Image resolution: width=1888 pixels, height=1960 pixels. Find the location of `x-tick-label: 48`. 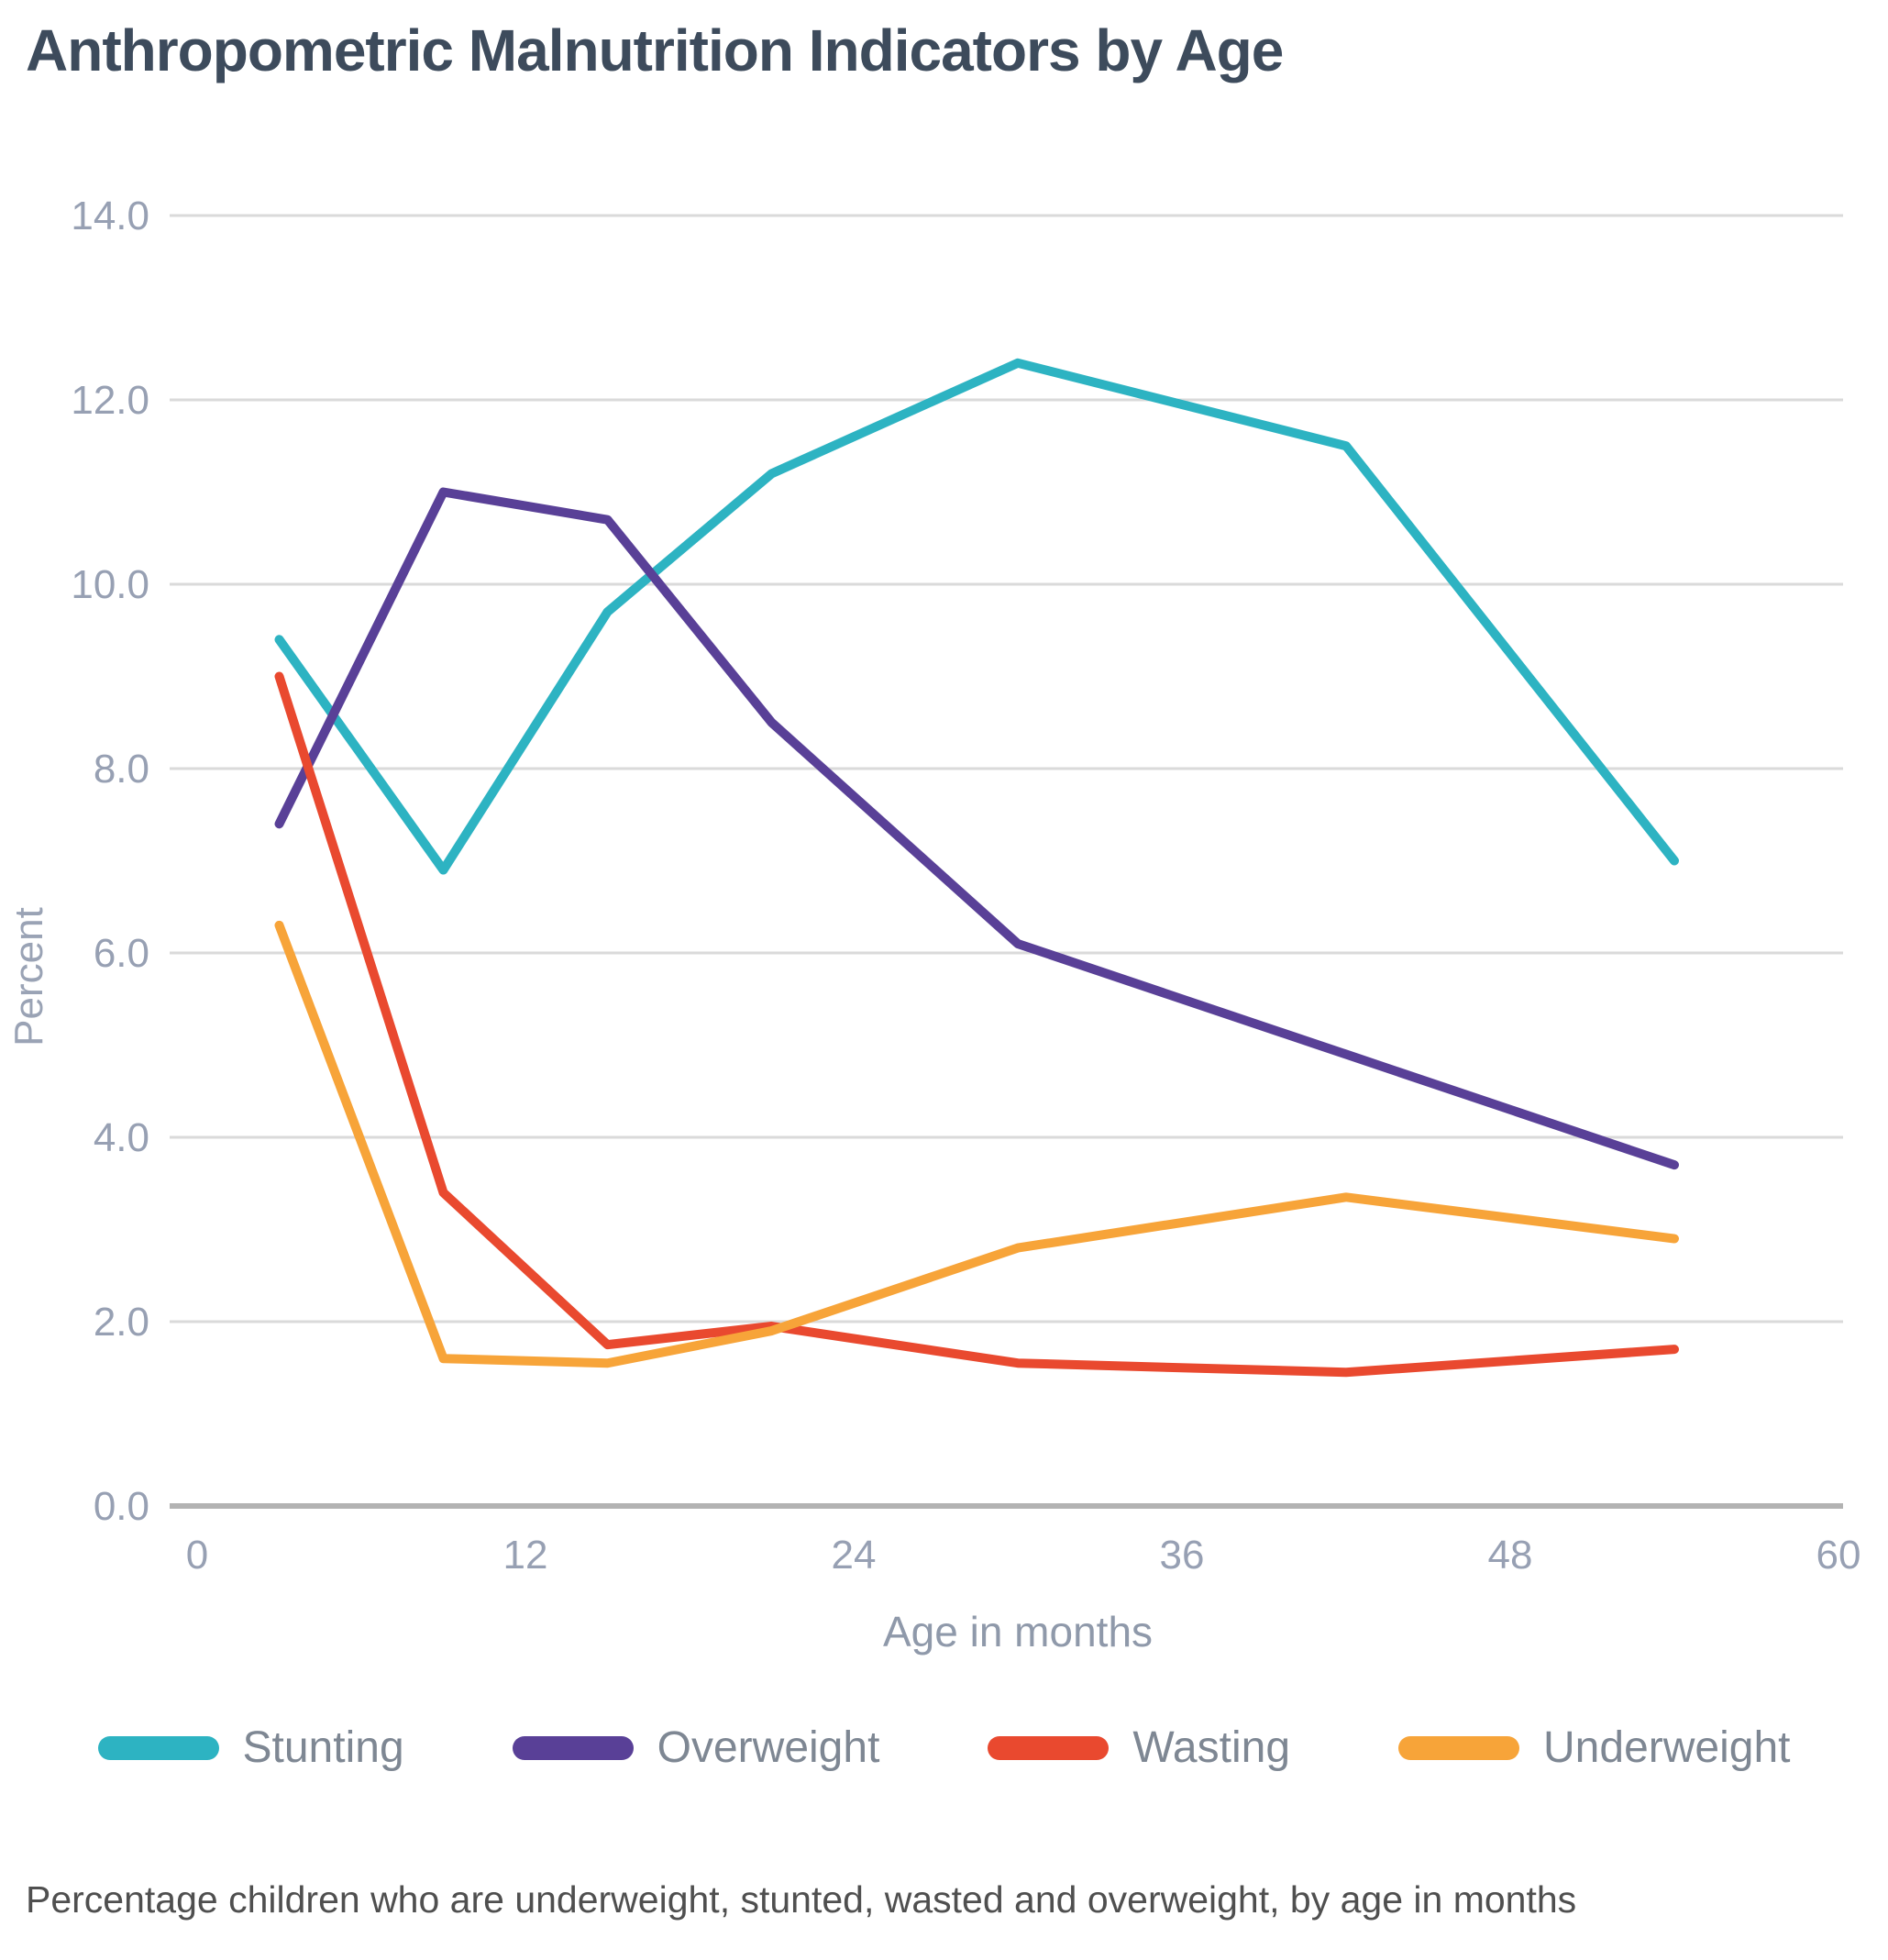

x-tick-label: 48 is located at coordinates (1511, 1555).